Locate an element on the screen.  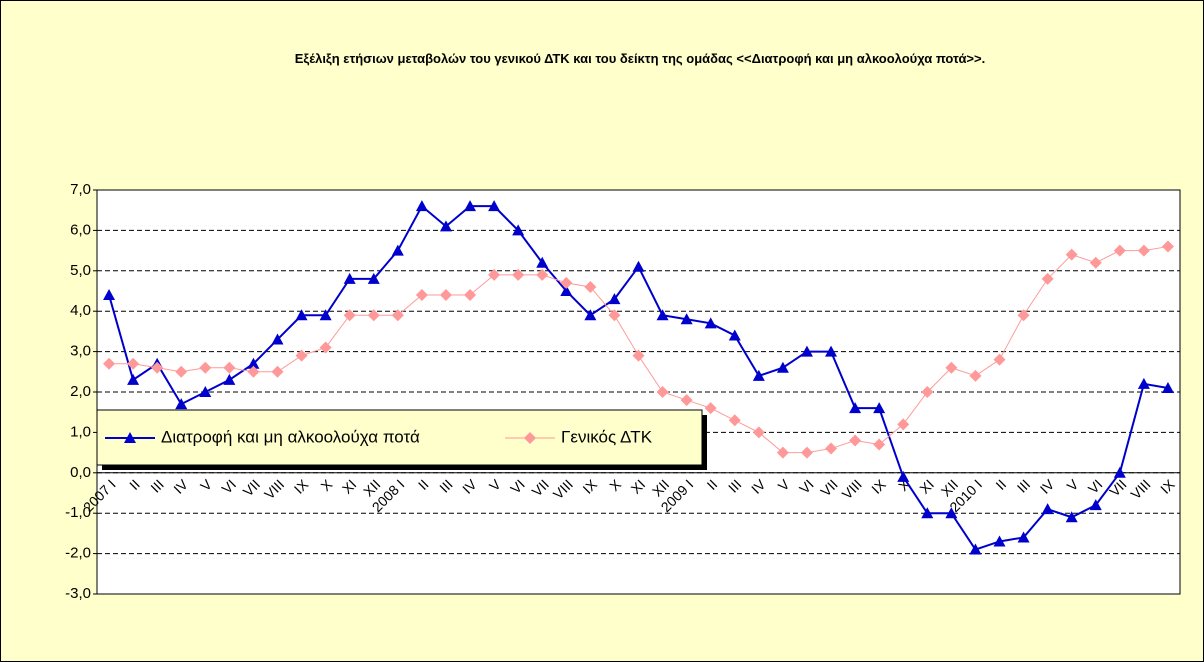
y-tick-label: 1,0 is located at coordinates (80, 431).